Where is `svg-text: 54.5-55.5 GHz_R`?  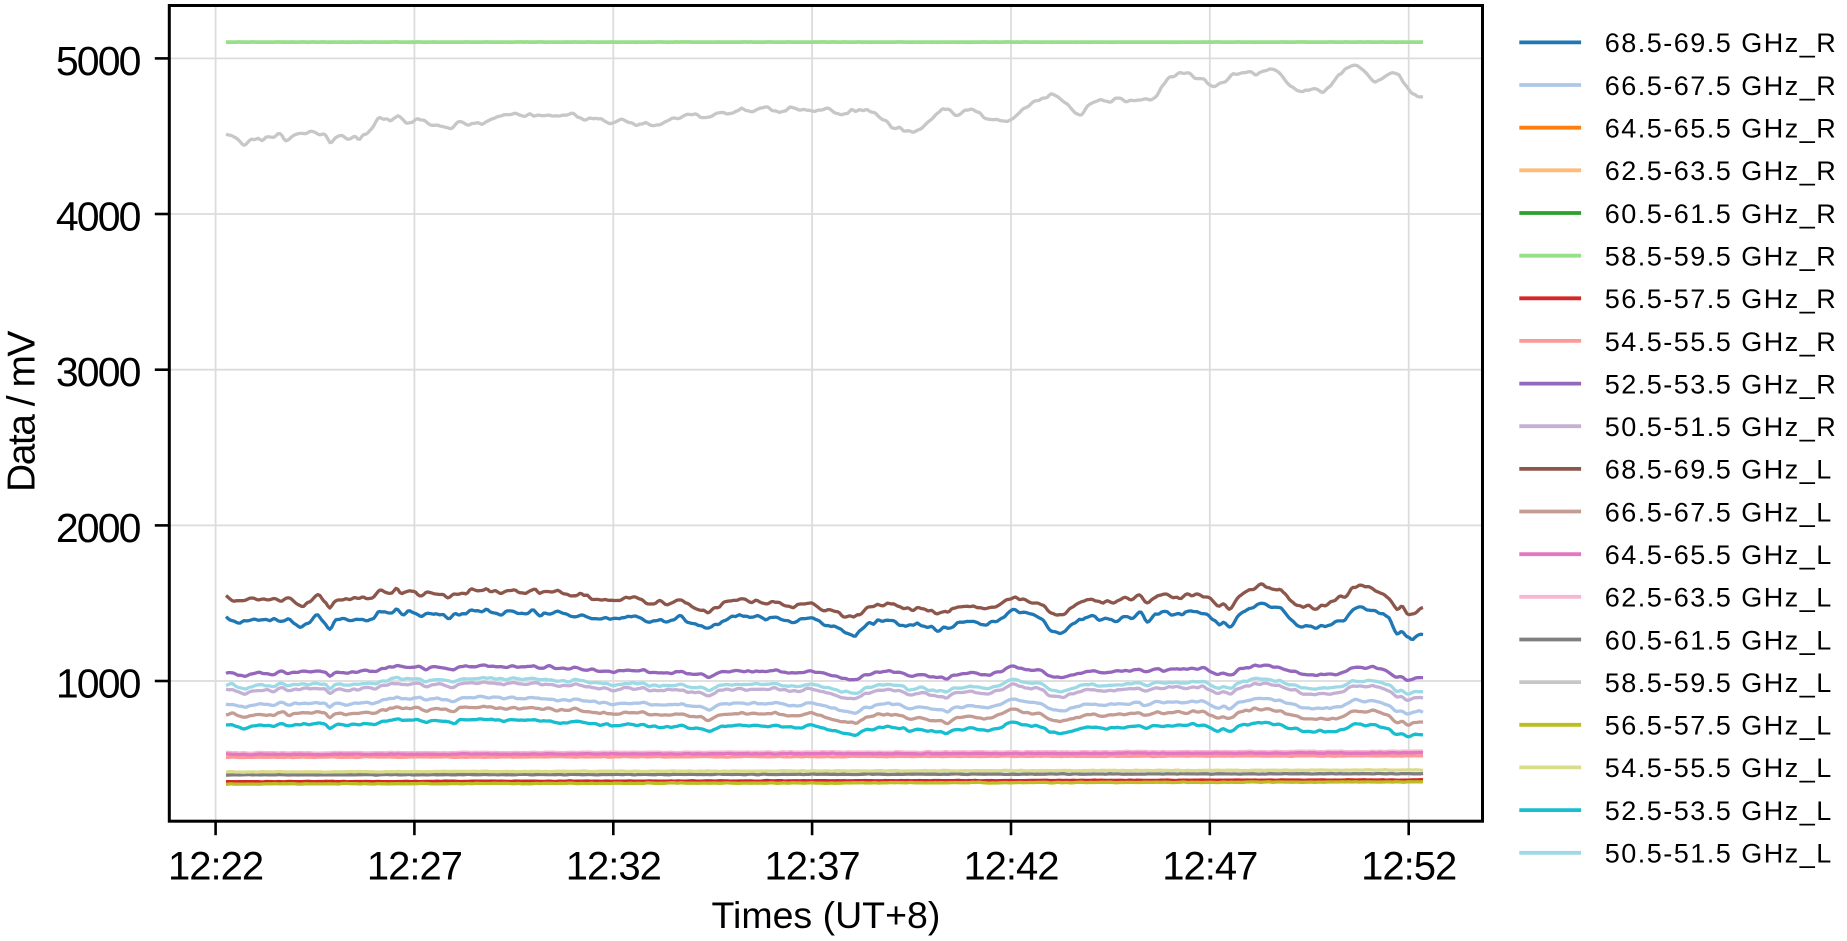
svg-text: 54.5-55.5 GHz_R is located at coordinates (1721, 342).